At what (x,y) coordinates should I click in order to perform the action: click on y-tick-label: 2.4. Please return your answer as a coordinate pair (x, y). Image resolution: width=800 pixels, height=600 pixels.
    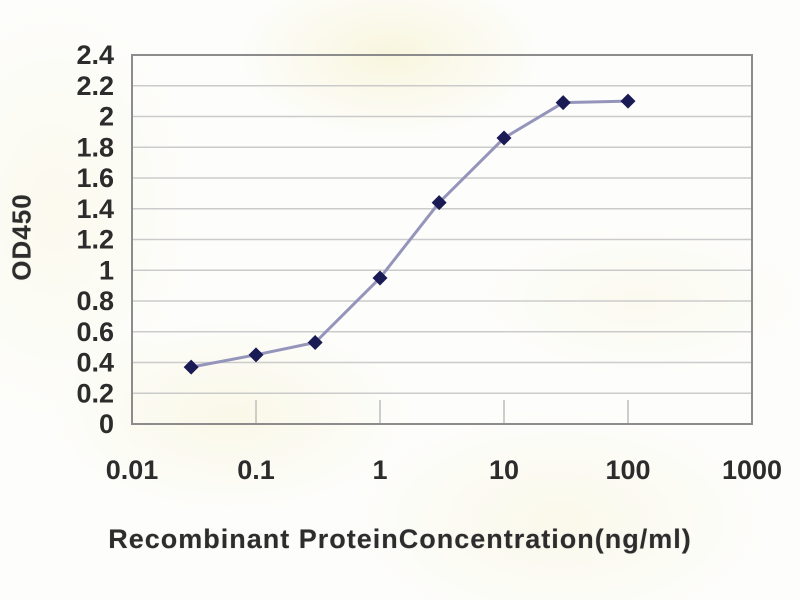
    Looking at the image, I should click on (95, 55).